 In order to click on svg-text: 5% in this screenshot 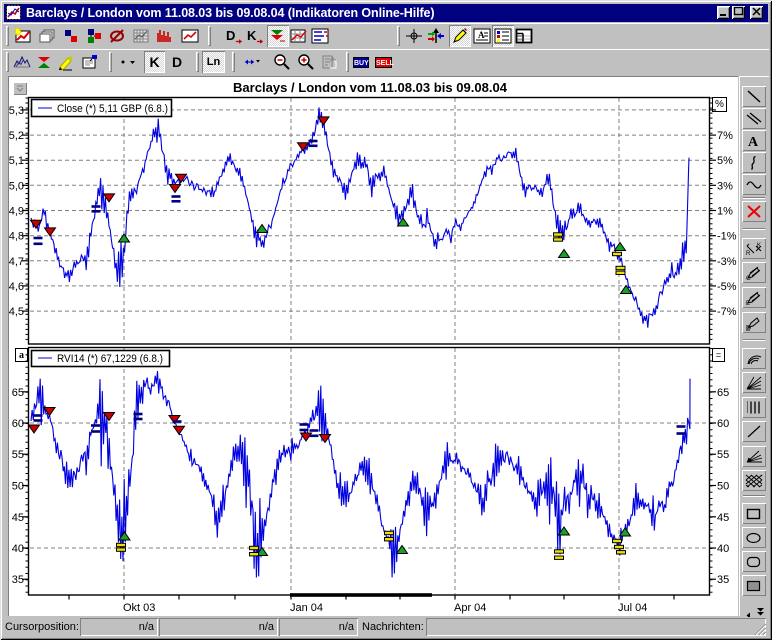, I will do `click(725, 161)`.